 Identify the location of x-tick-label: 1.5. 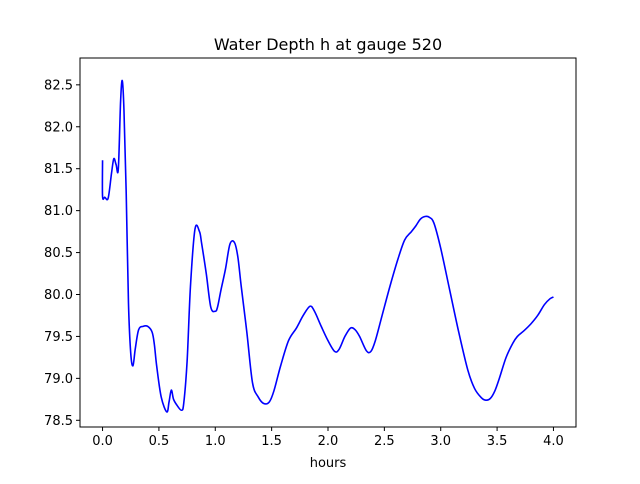
(271, 441).